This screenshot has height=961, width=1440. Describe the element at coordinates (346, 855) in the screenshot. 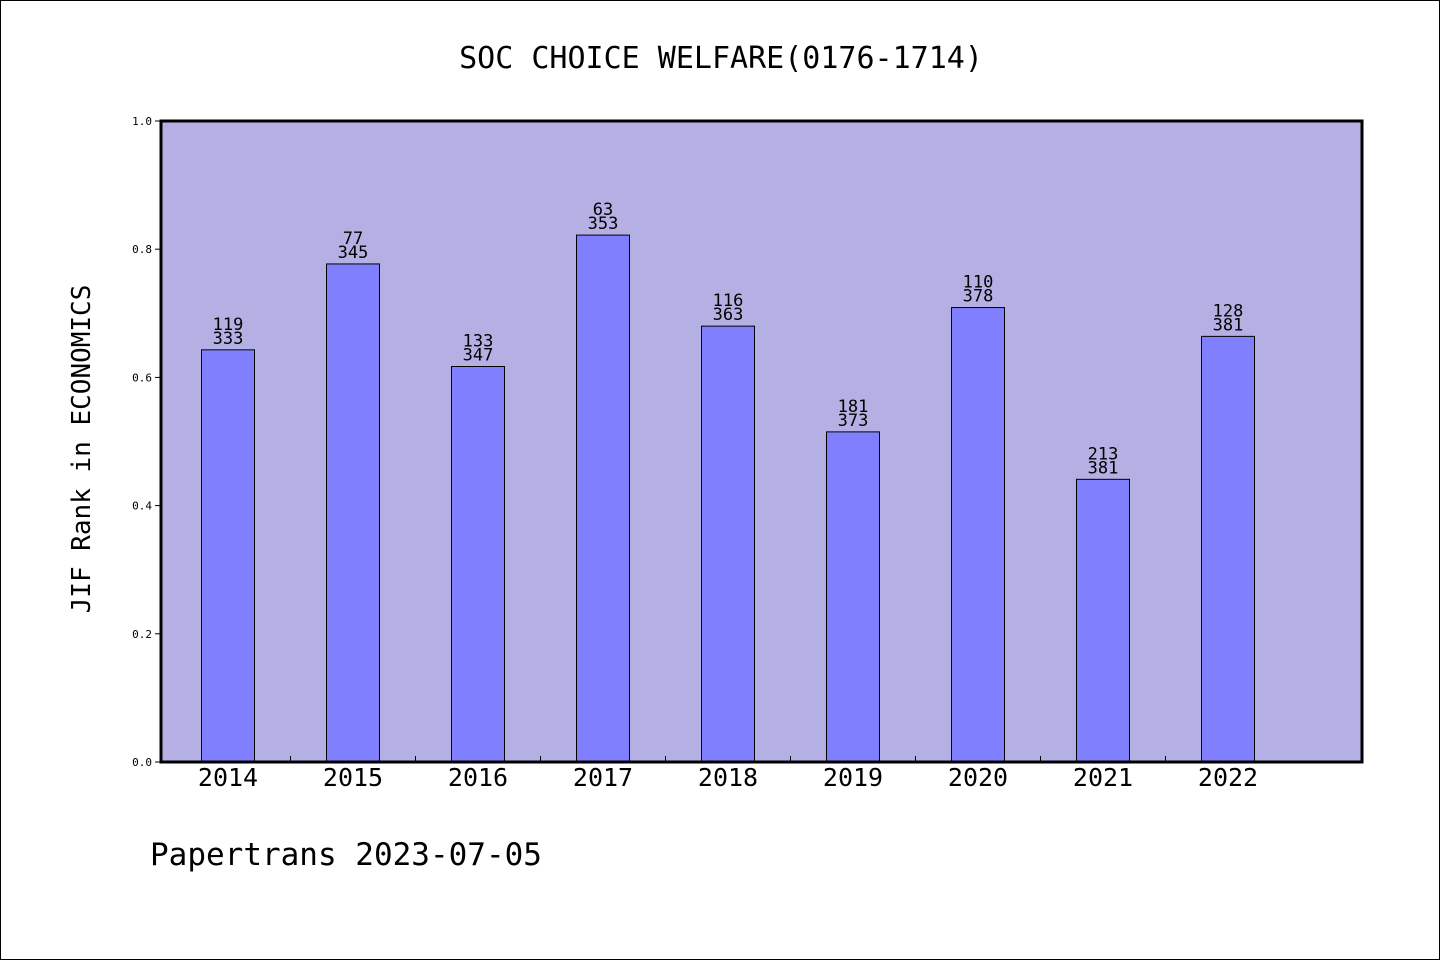

I see `footer-text: Papertrans 2023-07-05` at that location.